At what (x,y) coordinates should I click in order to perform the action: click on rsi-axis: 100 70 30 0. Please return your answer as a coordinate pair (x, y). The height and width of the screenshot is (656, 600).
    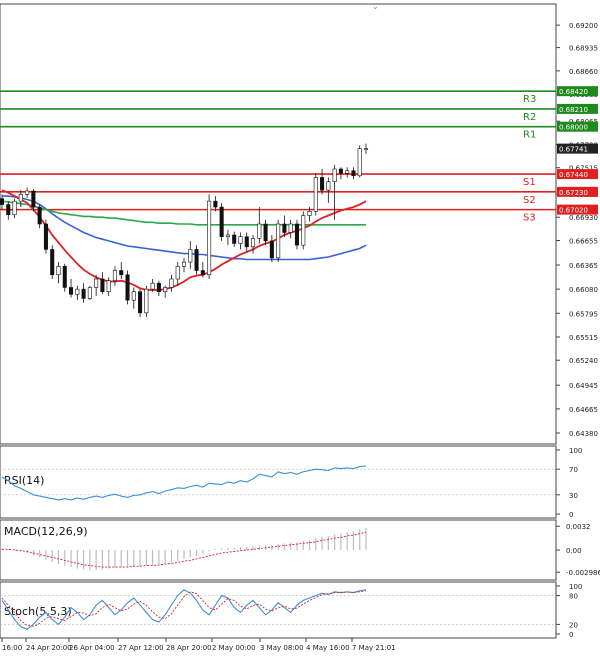
    Looking at the image, I should click on (291, 483).